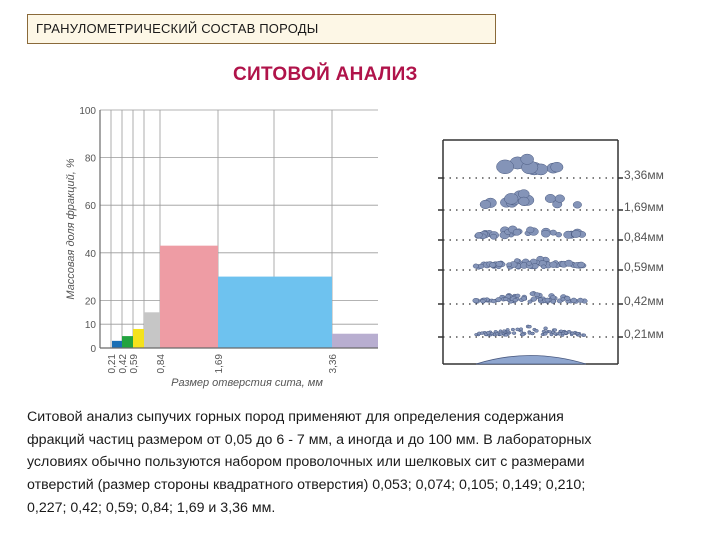  I want to click on x-tick-label: 0,84, so click(161, 364).